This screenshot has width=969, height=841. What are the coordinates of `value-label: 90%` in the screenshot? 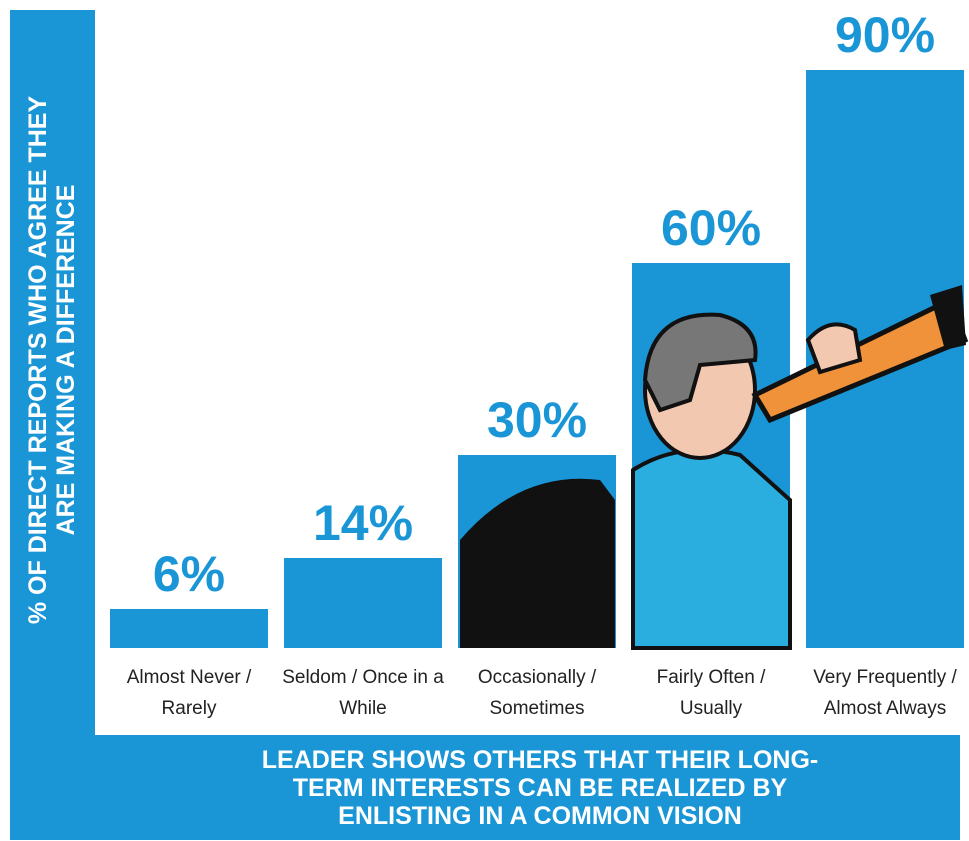 It's located at (885, 35).